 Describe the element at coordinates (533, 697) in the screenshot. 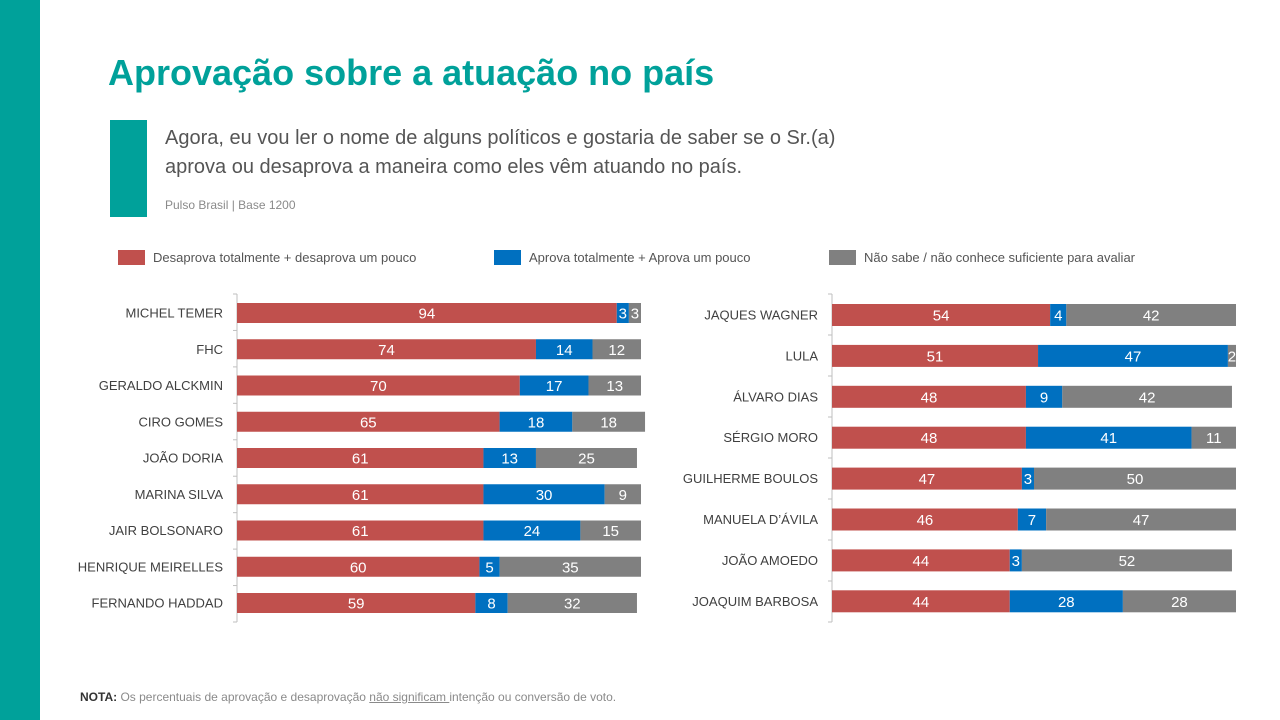

I see `footnote-text-after: intenção ou conversão de voto.` at that location.